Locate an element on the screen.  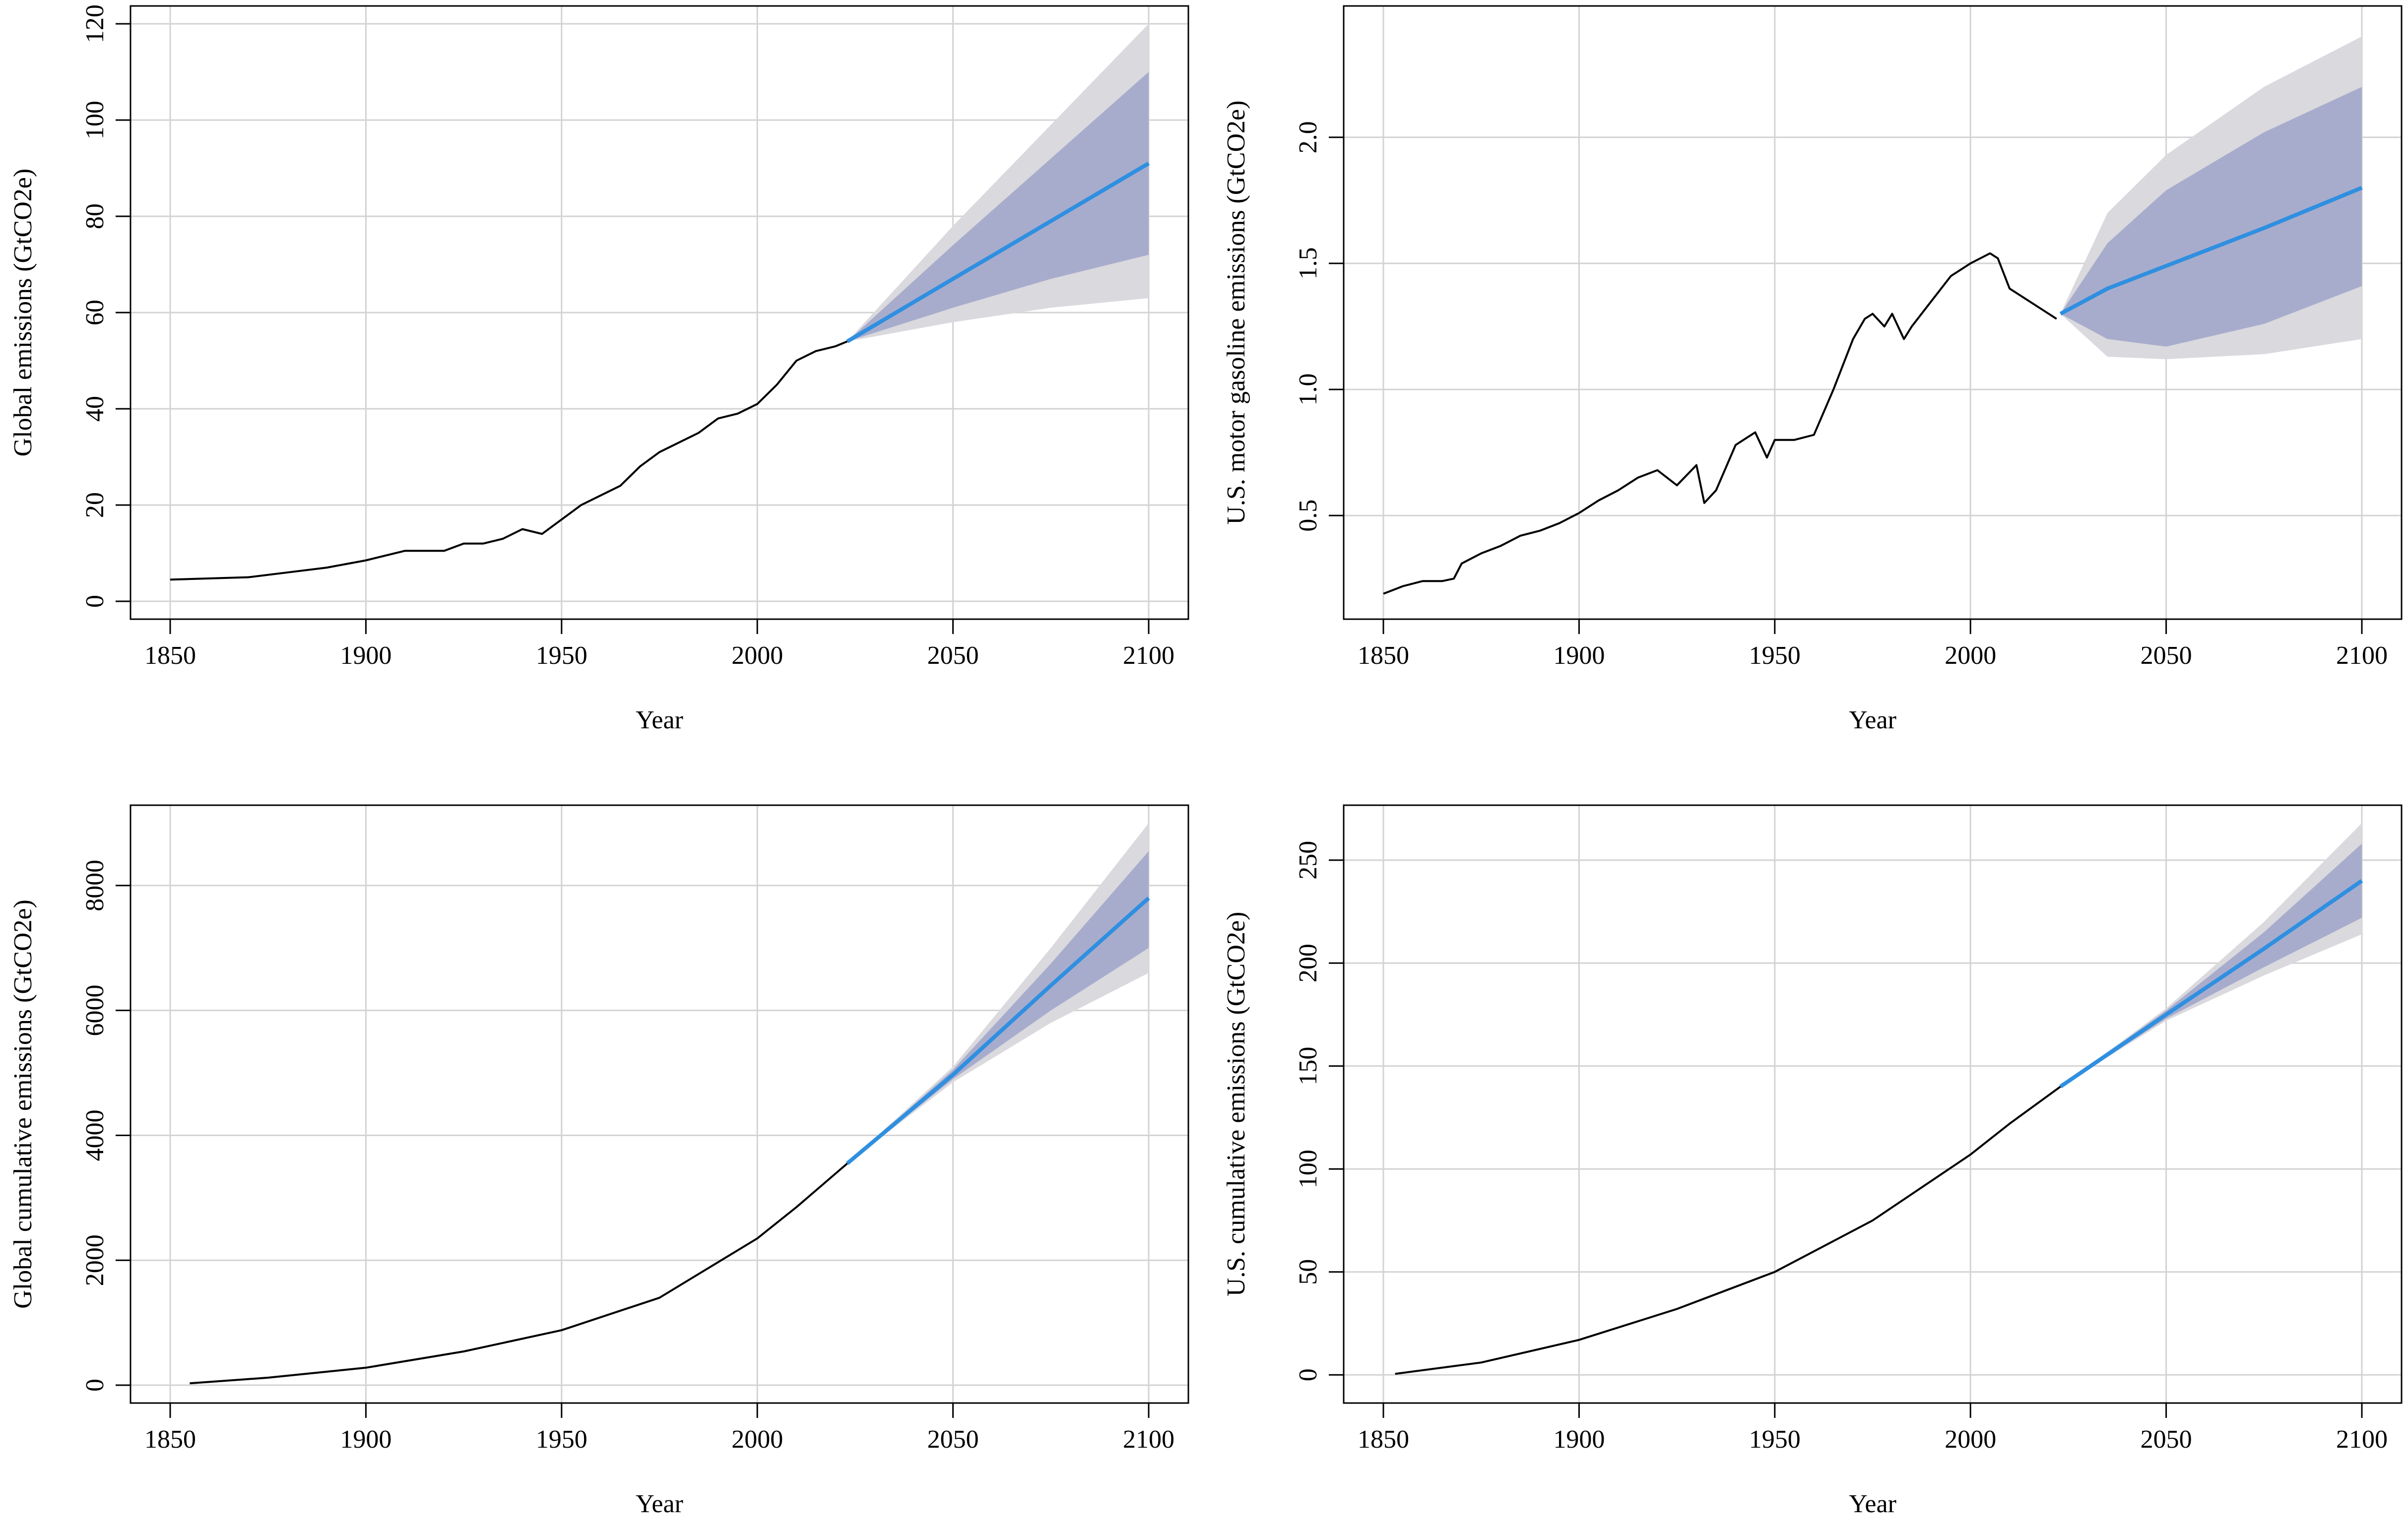
y-tick-label: 80 is located at coordinates (95, 216).